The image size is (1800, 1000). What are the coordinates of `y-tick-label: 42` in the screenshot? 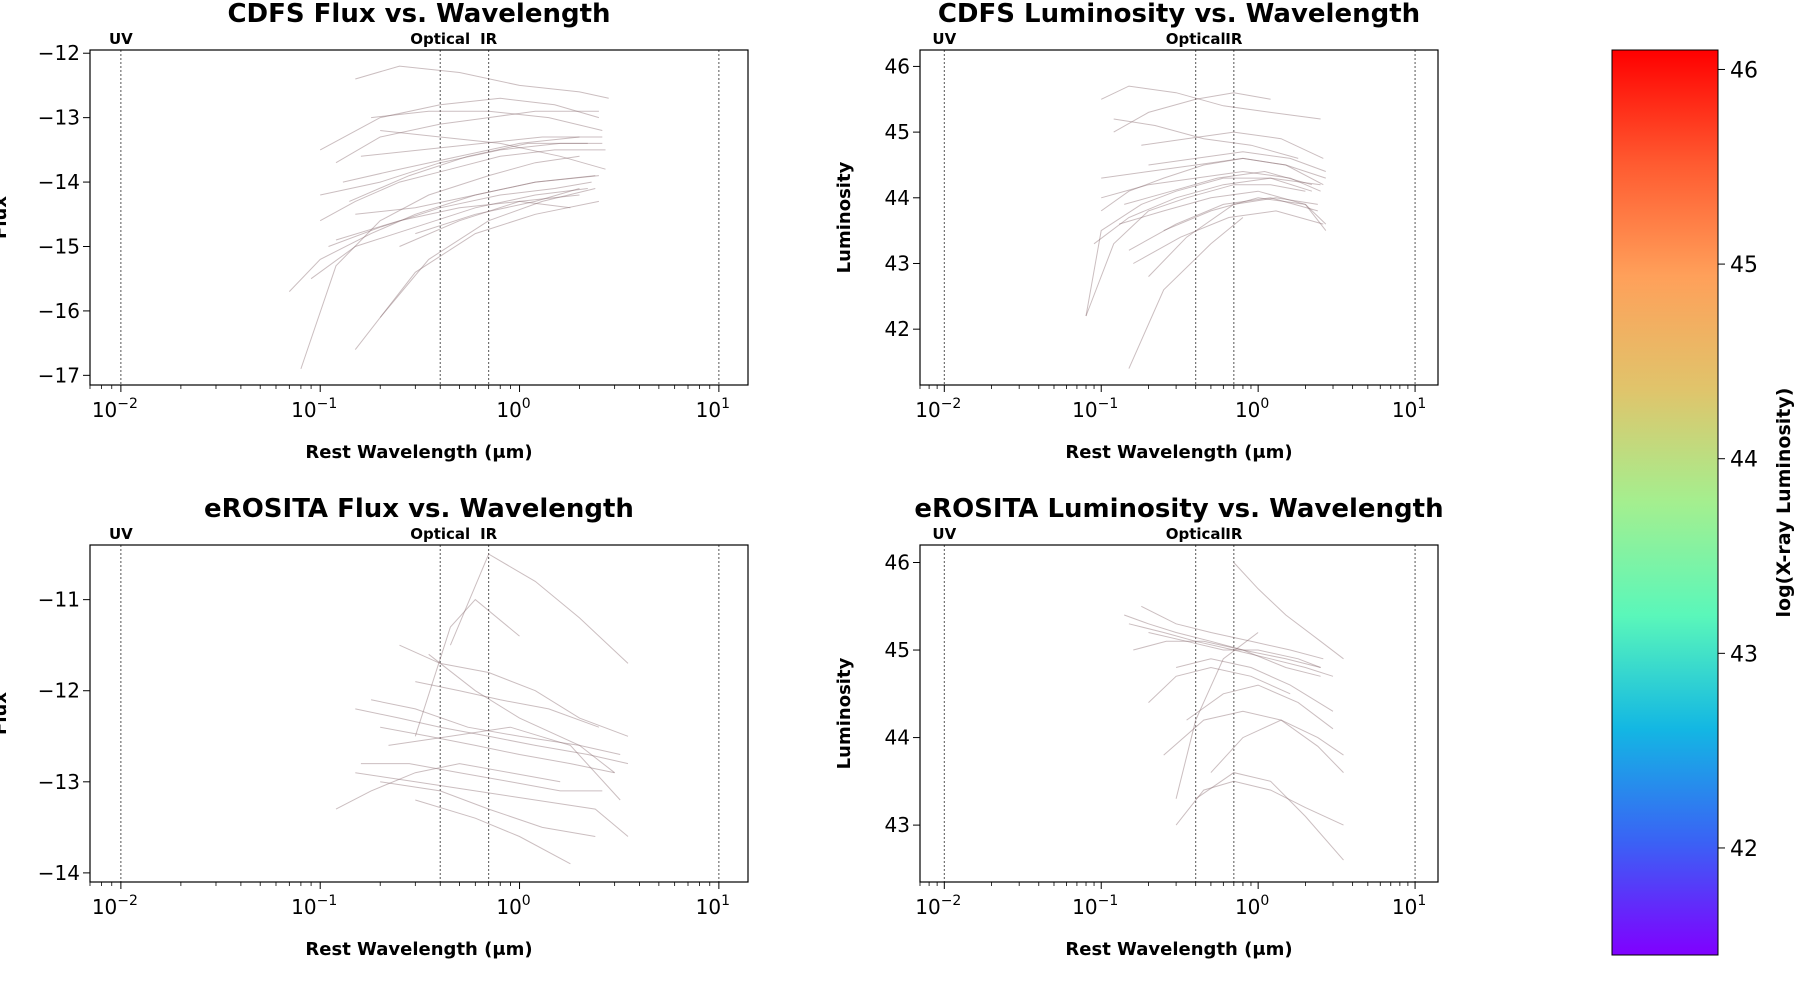 It's located at (897, 329).